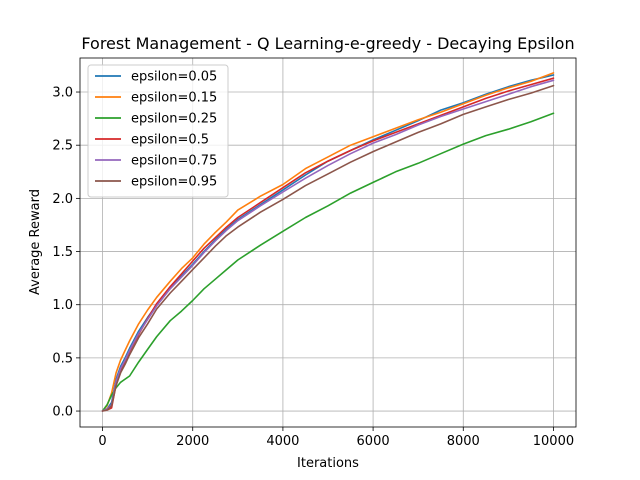 The image size is (640, 480). What do you see at coordinates (174, 98) in the screenshot?
I see `legend-label: epsilon=0.15` at bounding box center [174, 98].